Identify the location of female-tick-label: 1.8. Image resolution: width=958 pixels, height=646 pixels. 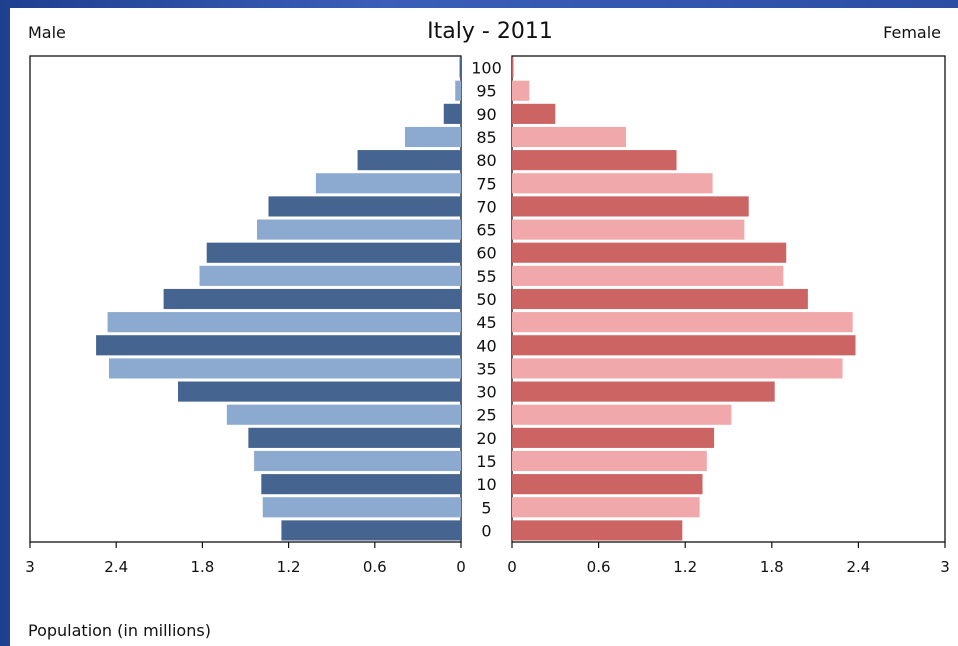
(772, 567).